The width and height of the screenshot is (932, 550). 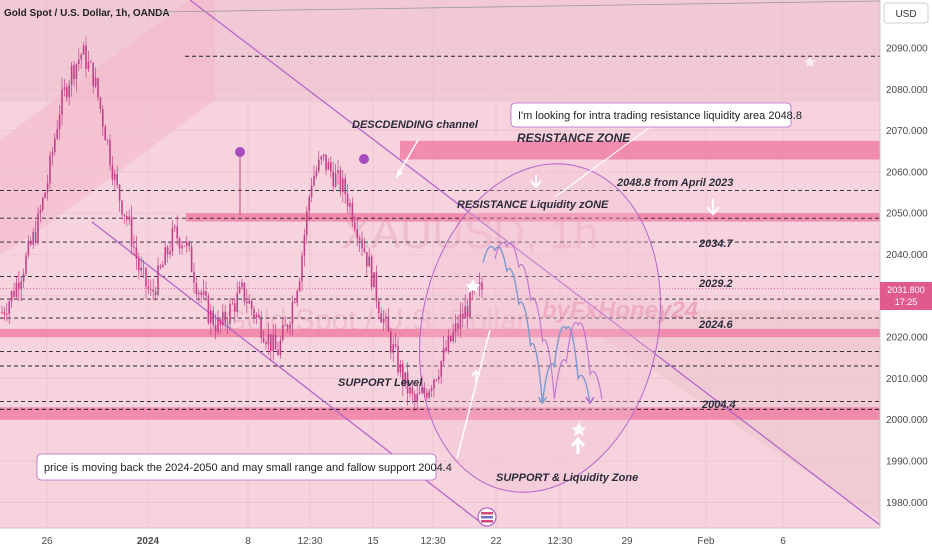 What do you see at coordinates (590, 400) in the screenshot?
I see `projection-arrowhead` at bounding box center [590, 400].